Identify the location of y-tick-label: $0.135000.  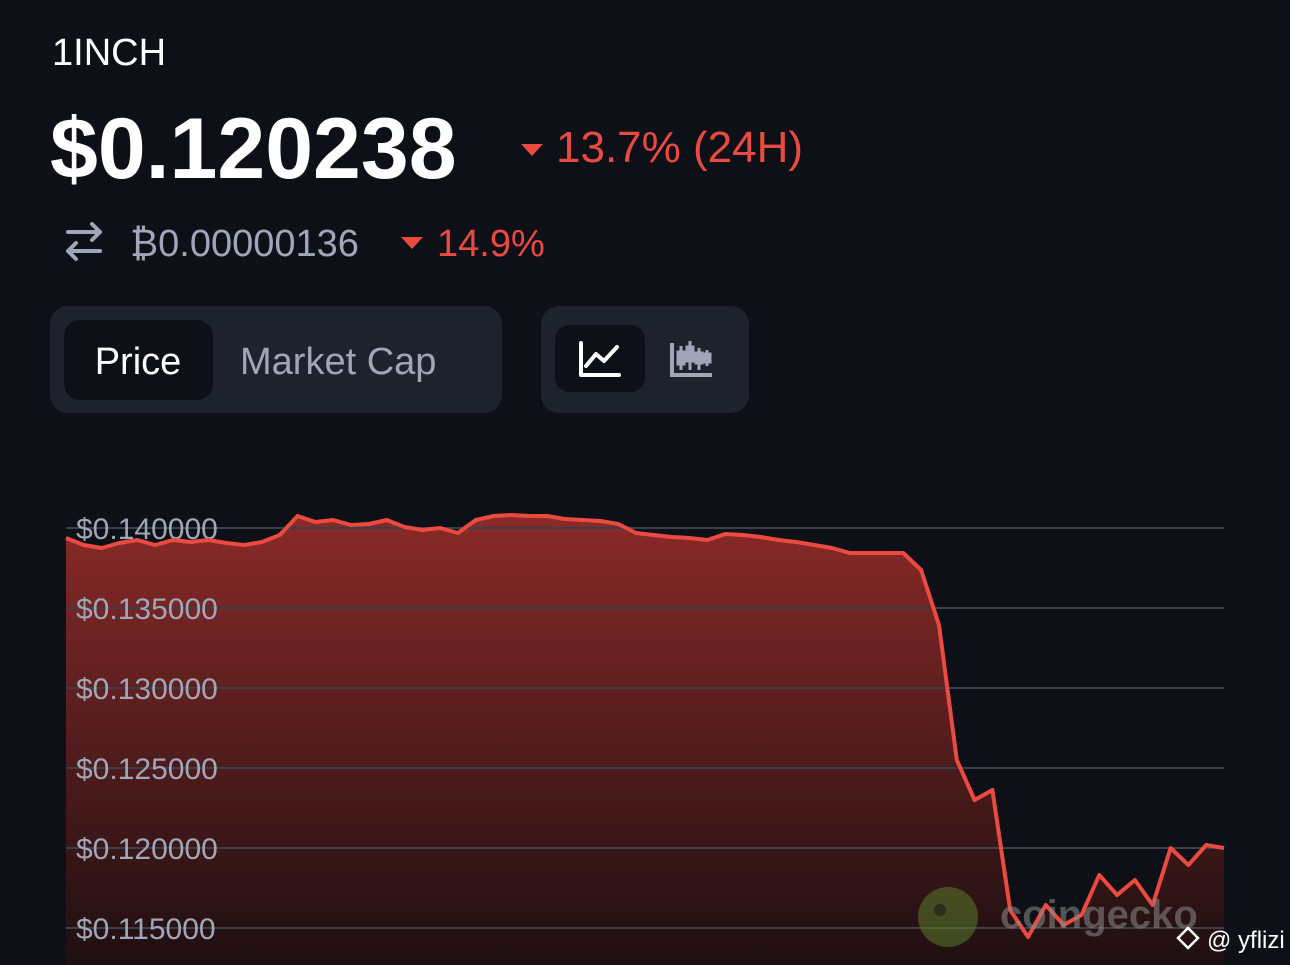
(147, 609).